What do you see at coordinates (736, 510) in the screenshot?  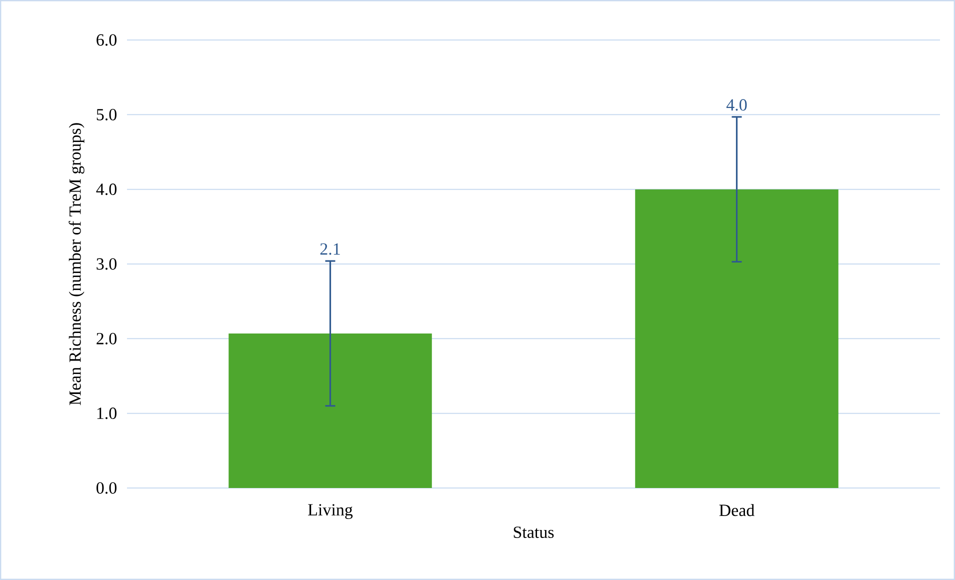 I see `x-tick-label: Dead` at bounding box center [736, 510].